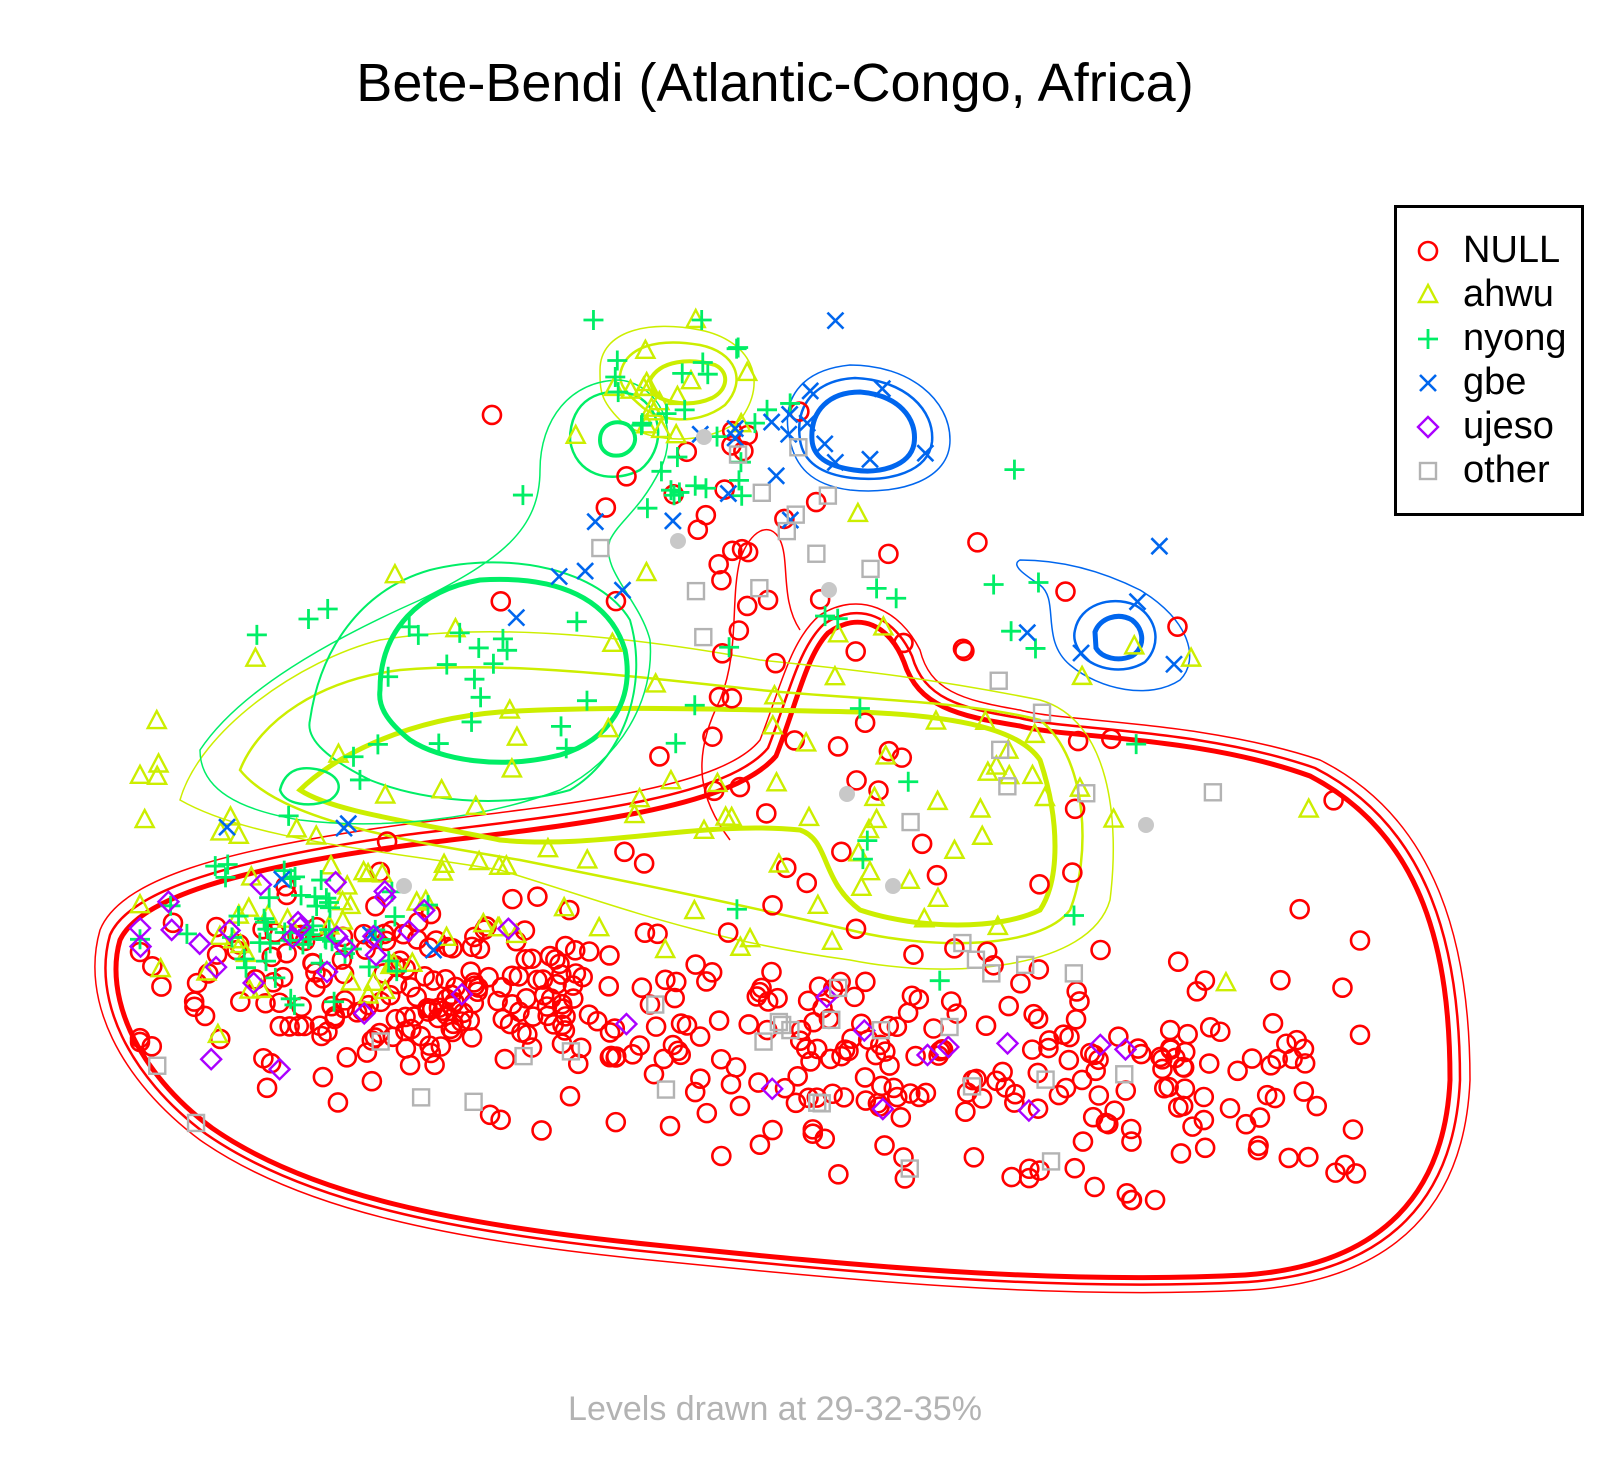 The width and height of the screenshot is (1614, 1472). Describe the element at coordinates (1428, 339) in the screenshot. I see `legend-marker-plus-icon` at that location.